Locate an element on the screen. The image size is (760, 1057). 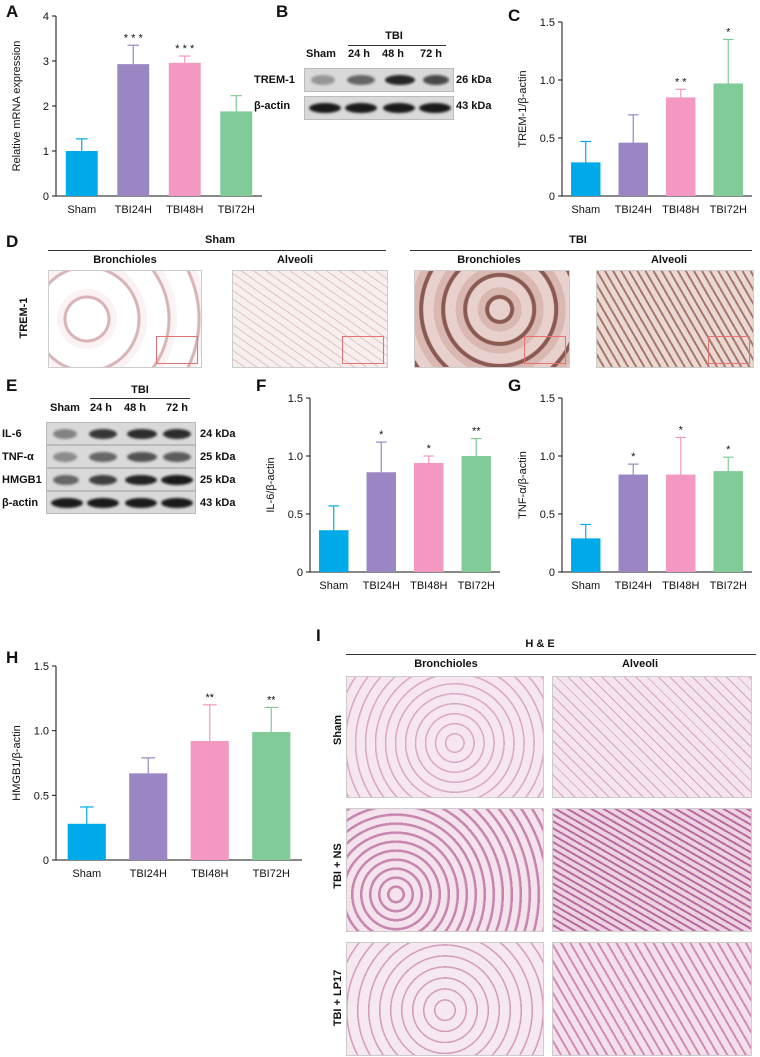
i-img-lp17-bronchioles is located at coordinates (445, 999).